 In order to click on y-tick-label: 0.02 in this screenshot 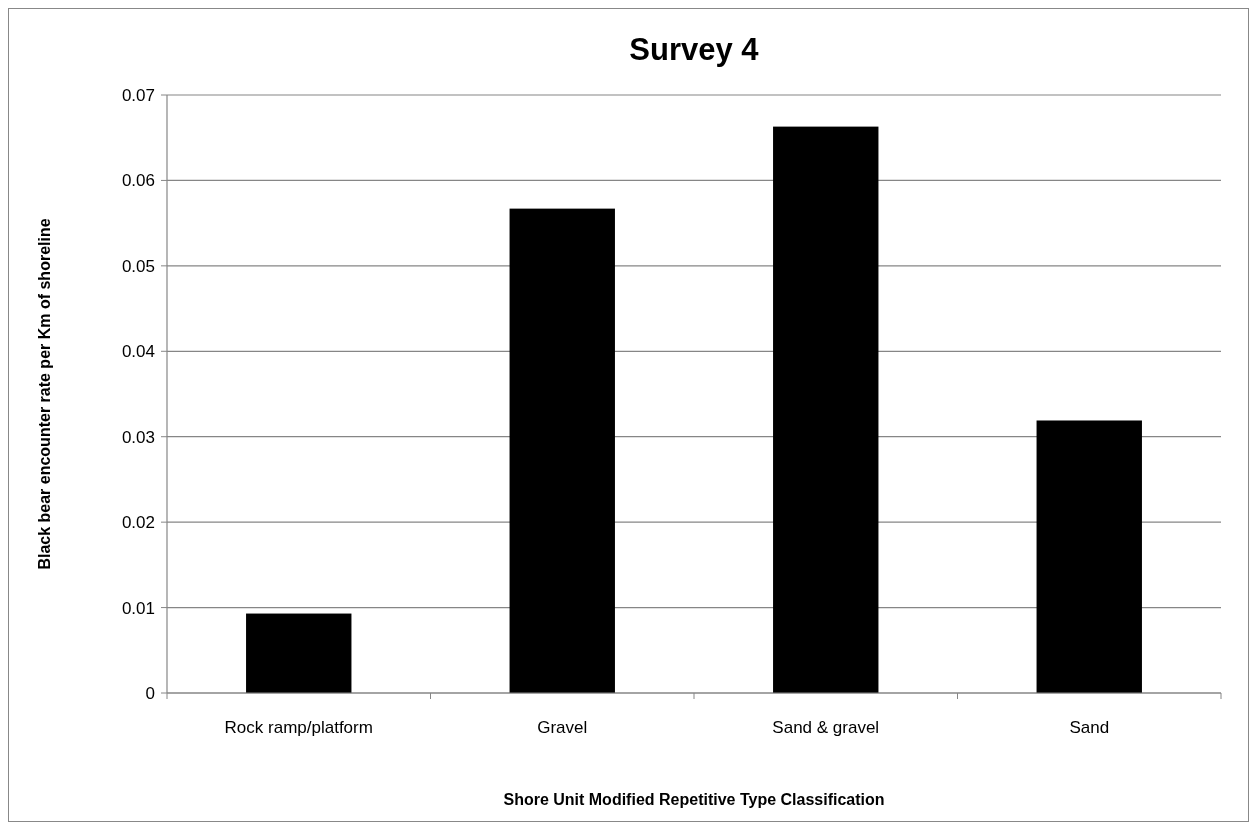, I will do `click(138, 523)`.